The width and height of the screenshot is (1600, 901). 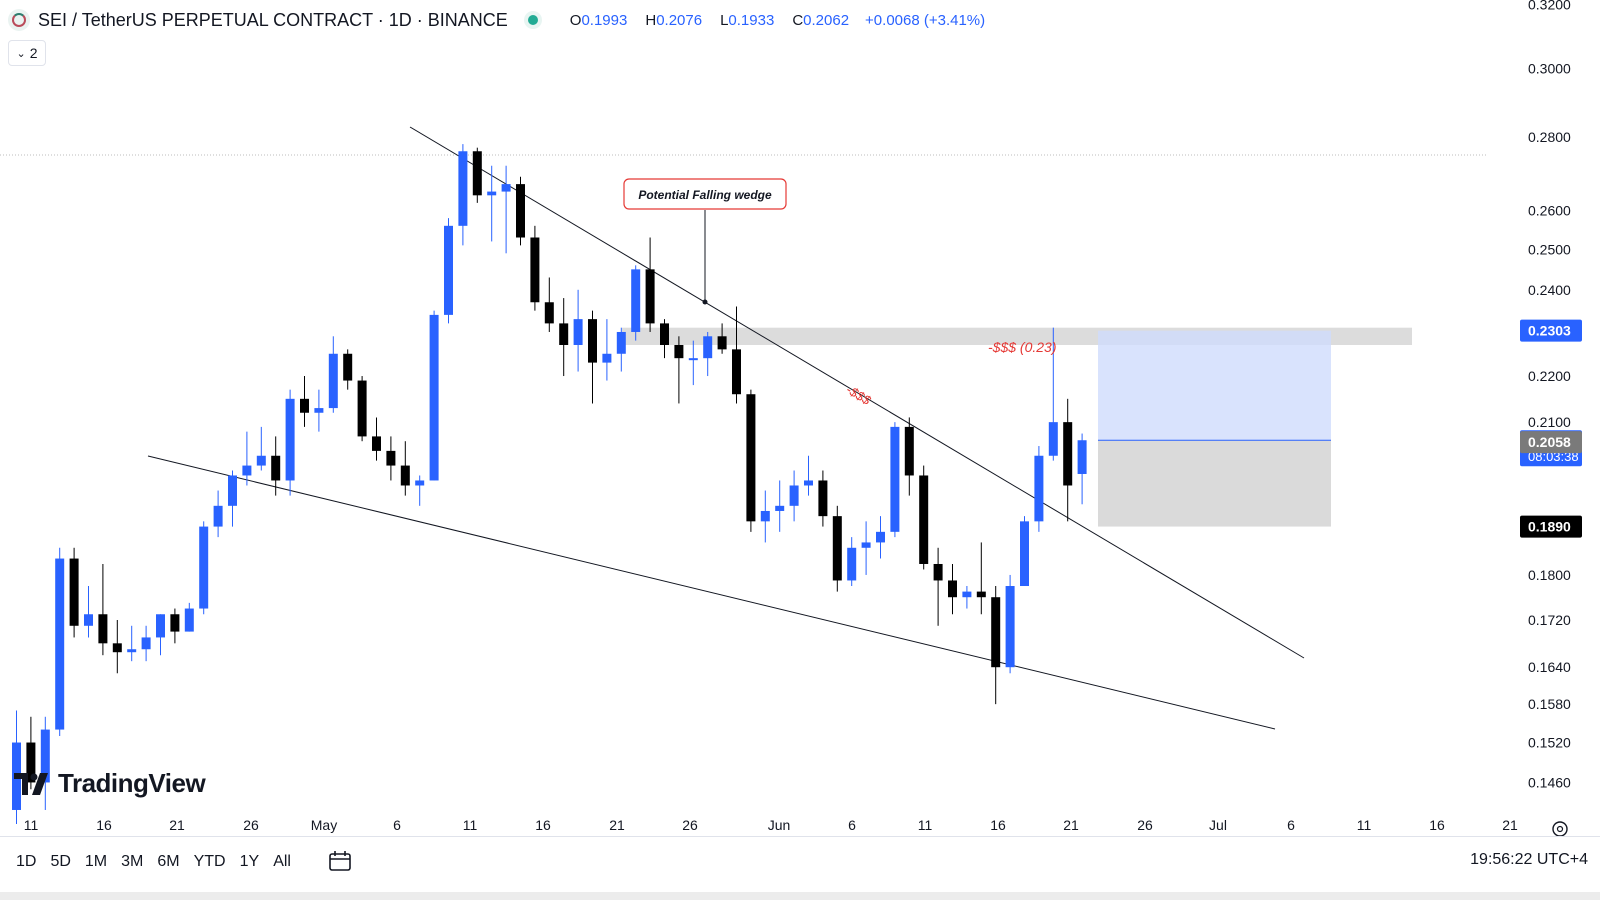 I want to click on price-change: +0.0068 (+3.41%), so click(x=925, y=20).